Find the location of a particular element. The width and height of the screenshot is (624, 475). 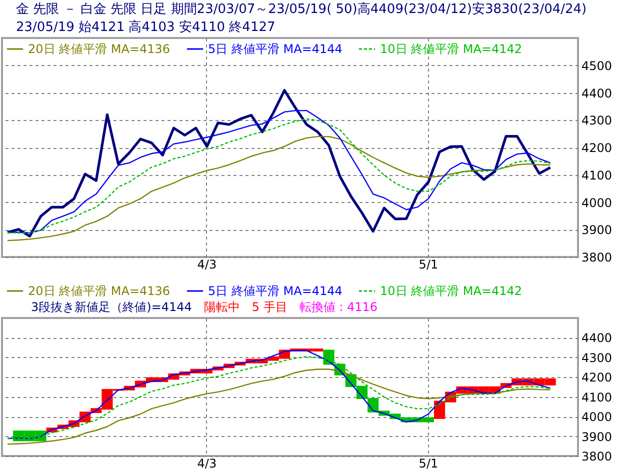

chart-subtitle: 23/05/19 始4121 高4103 安4110 終4127 is located at coordinates (146, 27).